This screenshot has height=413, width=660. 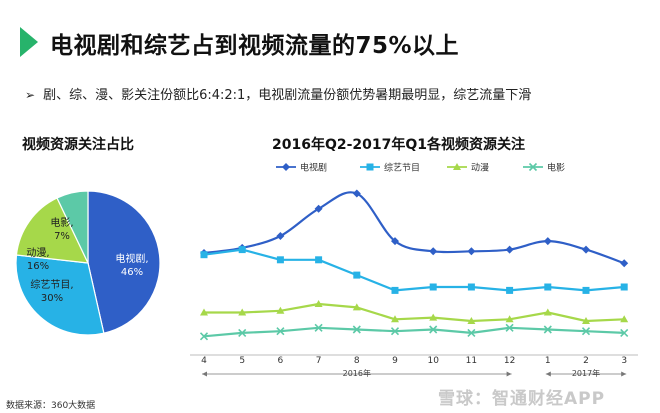 What do you see at coordinates (37, 259) in the screenshot?
I see `pie-slice-label-2: 动漫, 16%` at bounding box center [37, 259].